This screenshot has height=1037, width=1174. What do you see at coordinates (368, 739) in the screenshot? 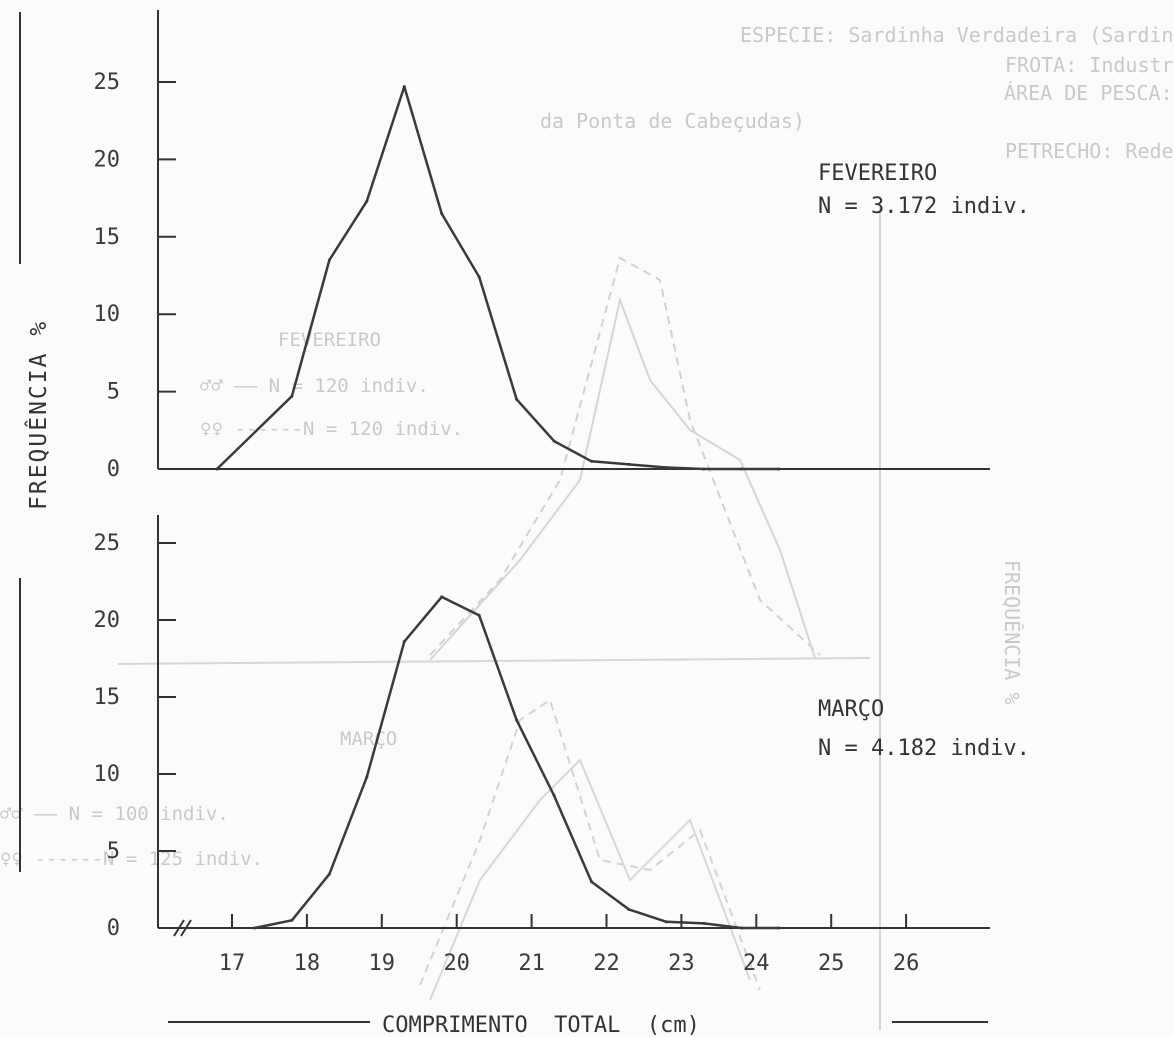
I see `ghost-legend-title: MARÇO` at bounding box center [368, 739].